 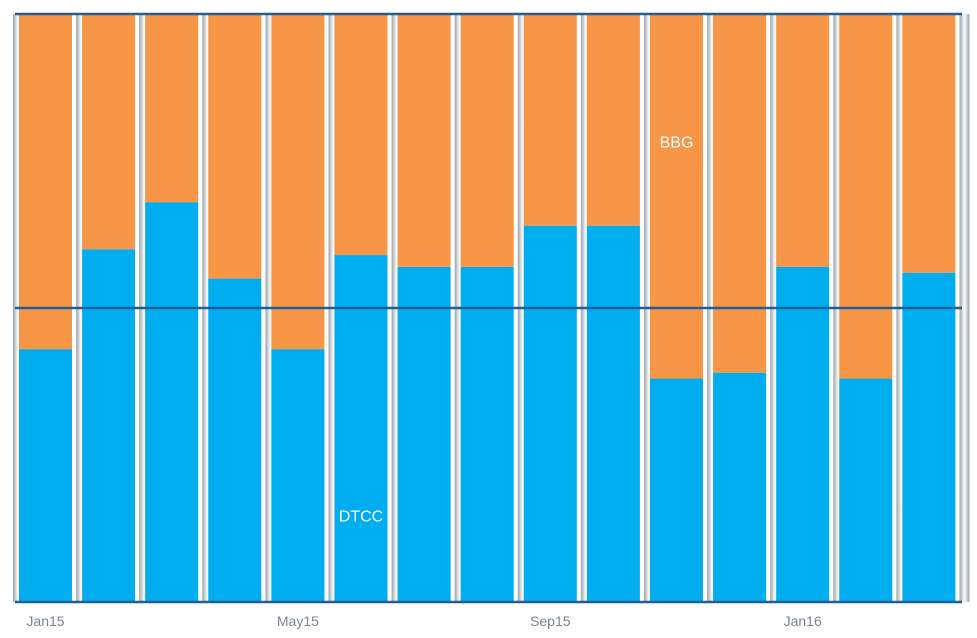 What do you see at coordinates (172, 108) in the screenshot?
I see `bar-segment-bbg-mar15` at bounding box center [172, 108].